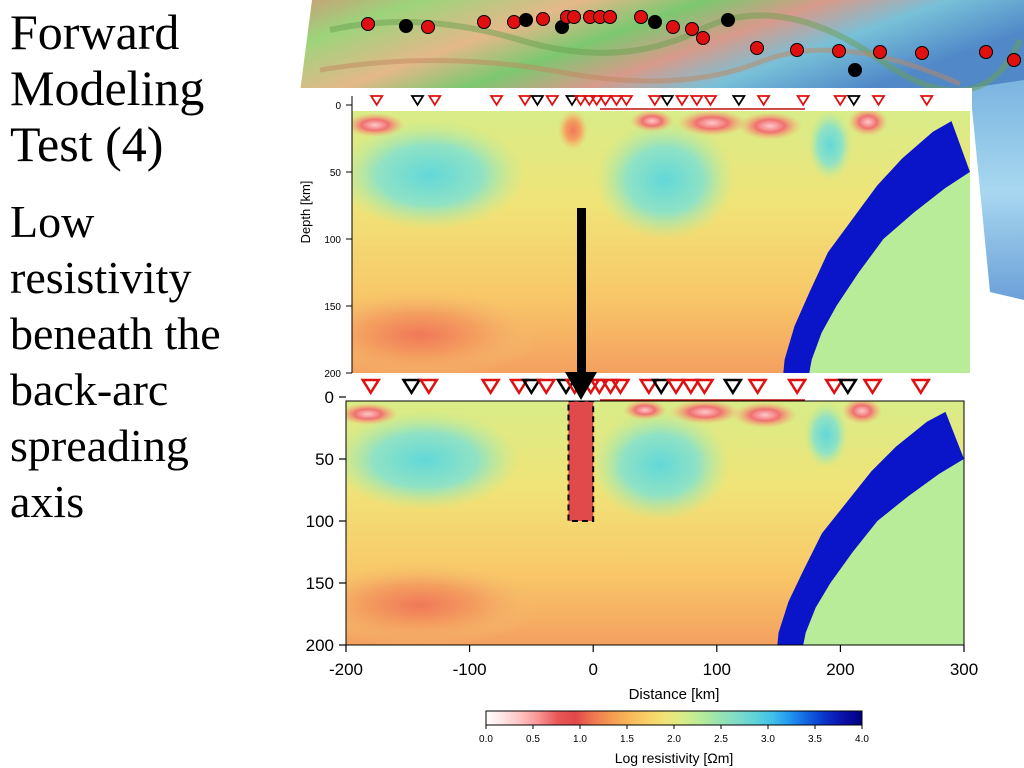 This screenshot has height=768, width=1024. Describe the element at coordinates (674, 758) in the screenshot. I see `colorbar-label: Log resistivity [Ωm]` at that location.